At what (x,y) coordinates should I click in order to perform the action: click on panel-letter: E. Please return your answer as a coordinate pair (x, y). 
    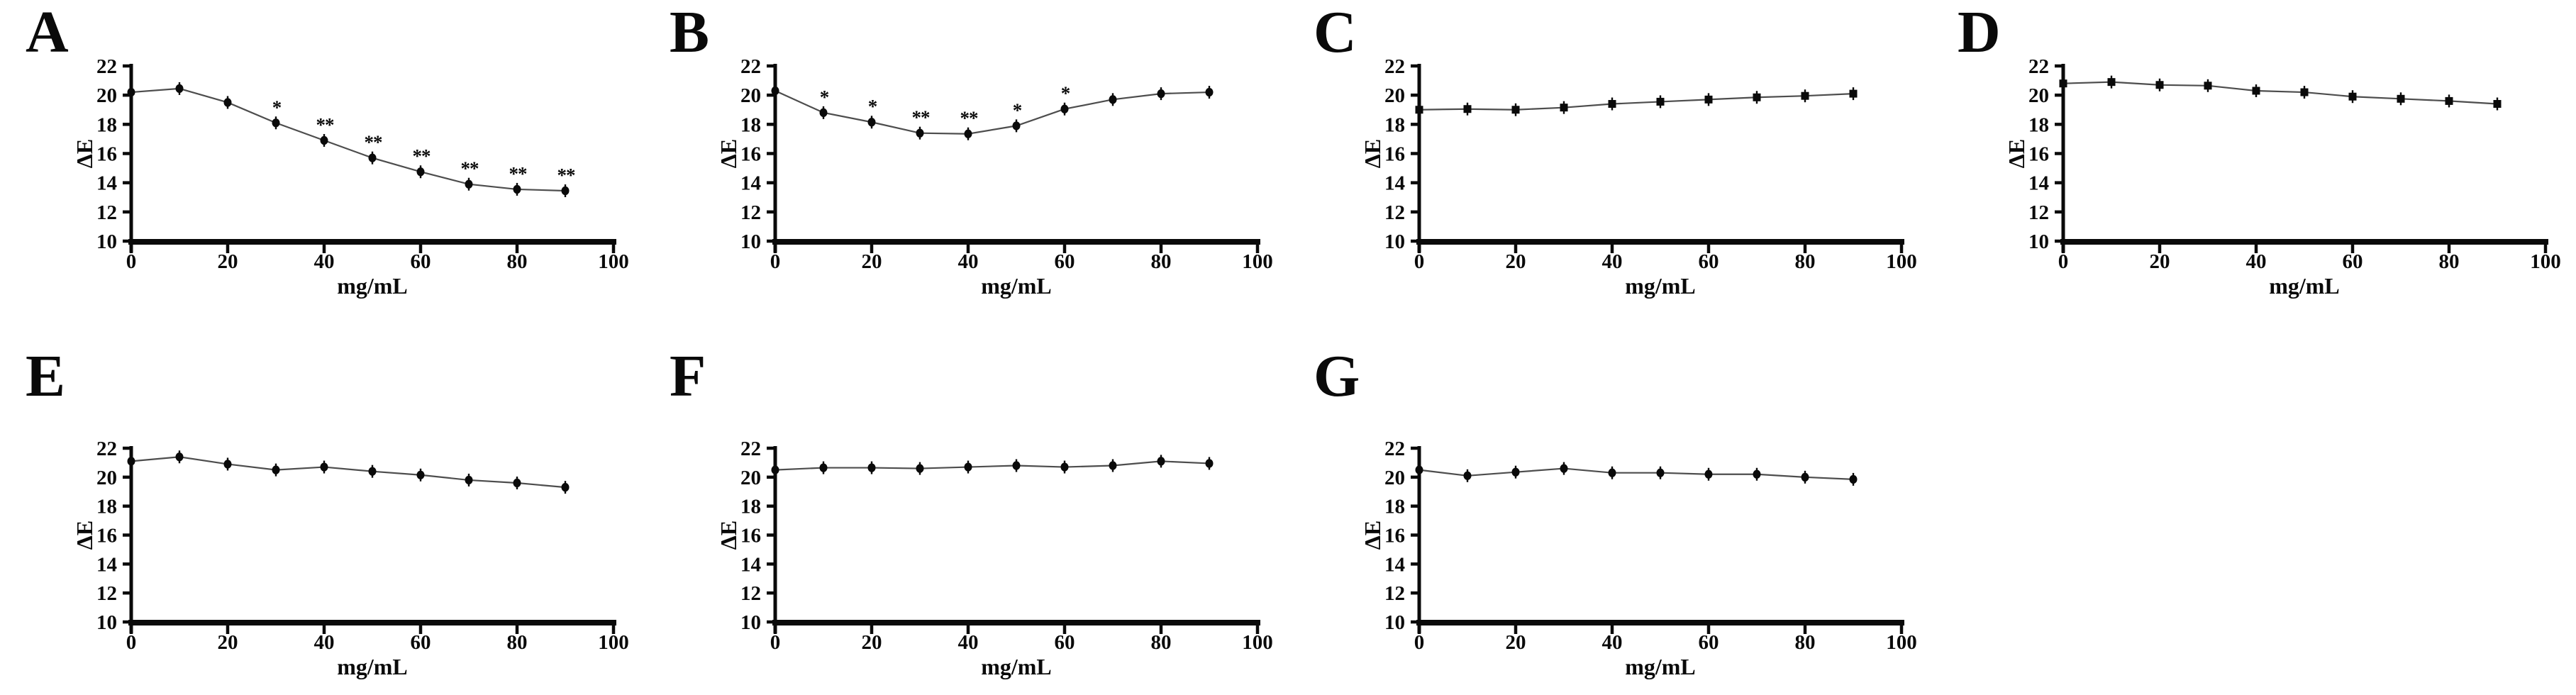
    Looking at the image, I should click on (45, 376).